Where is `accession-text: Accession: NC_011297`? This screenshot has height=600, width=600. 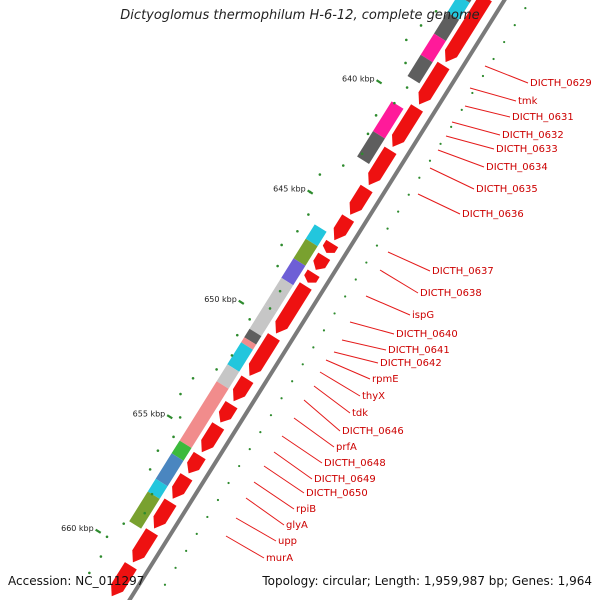
accession-text: Accession: NC_011297 is located at coordinates (76, 581).